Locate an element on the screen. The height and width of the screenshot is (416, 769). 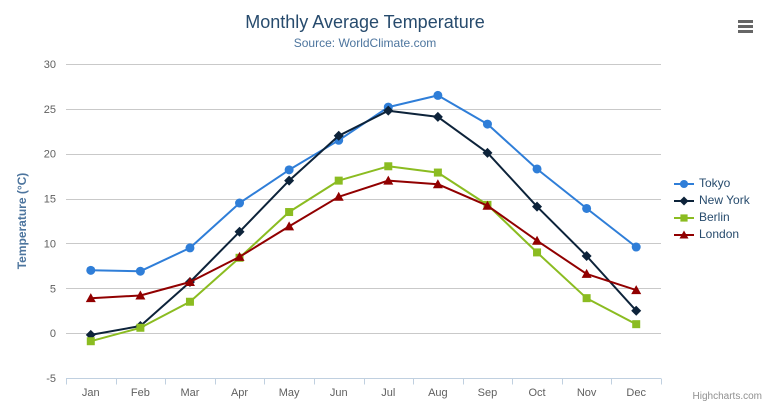
x-tick-label: Jul is located at coordinates (388, 393).